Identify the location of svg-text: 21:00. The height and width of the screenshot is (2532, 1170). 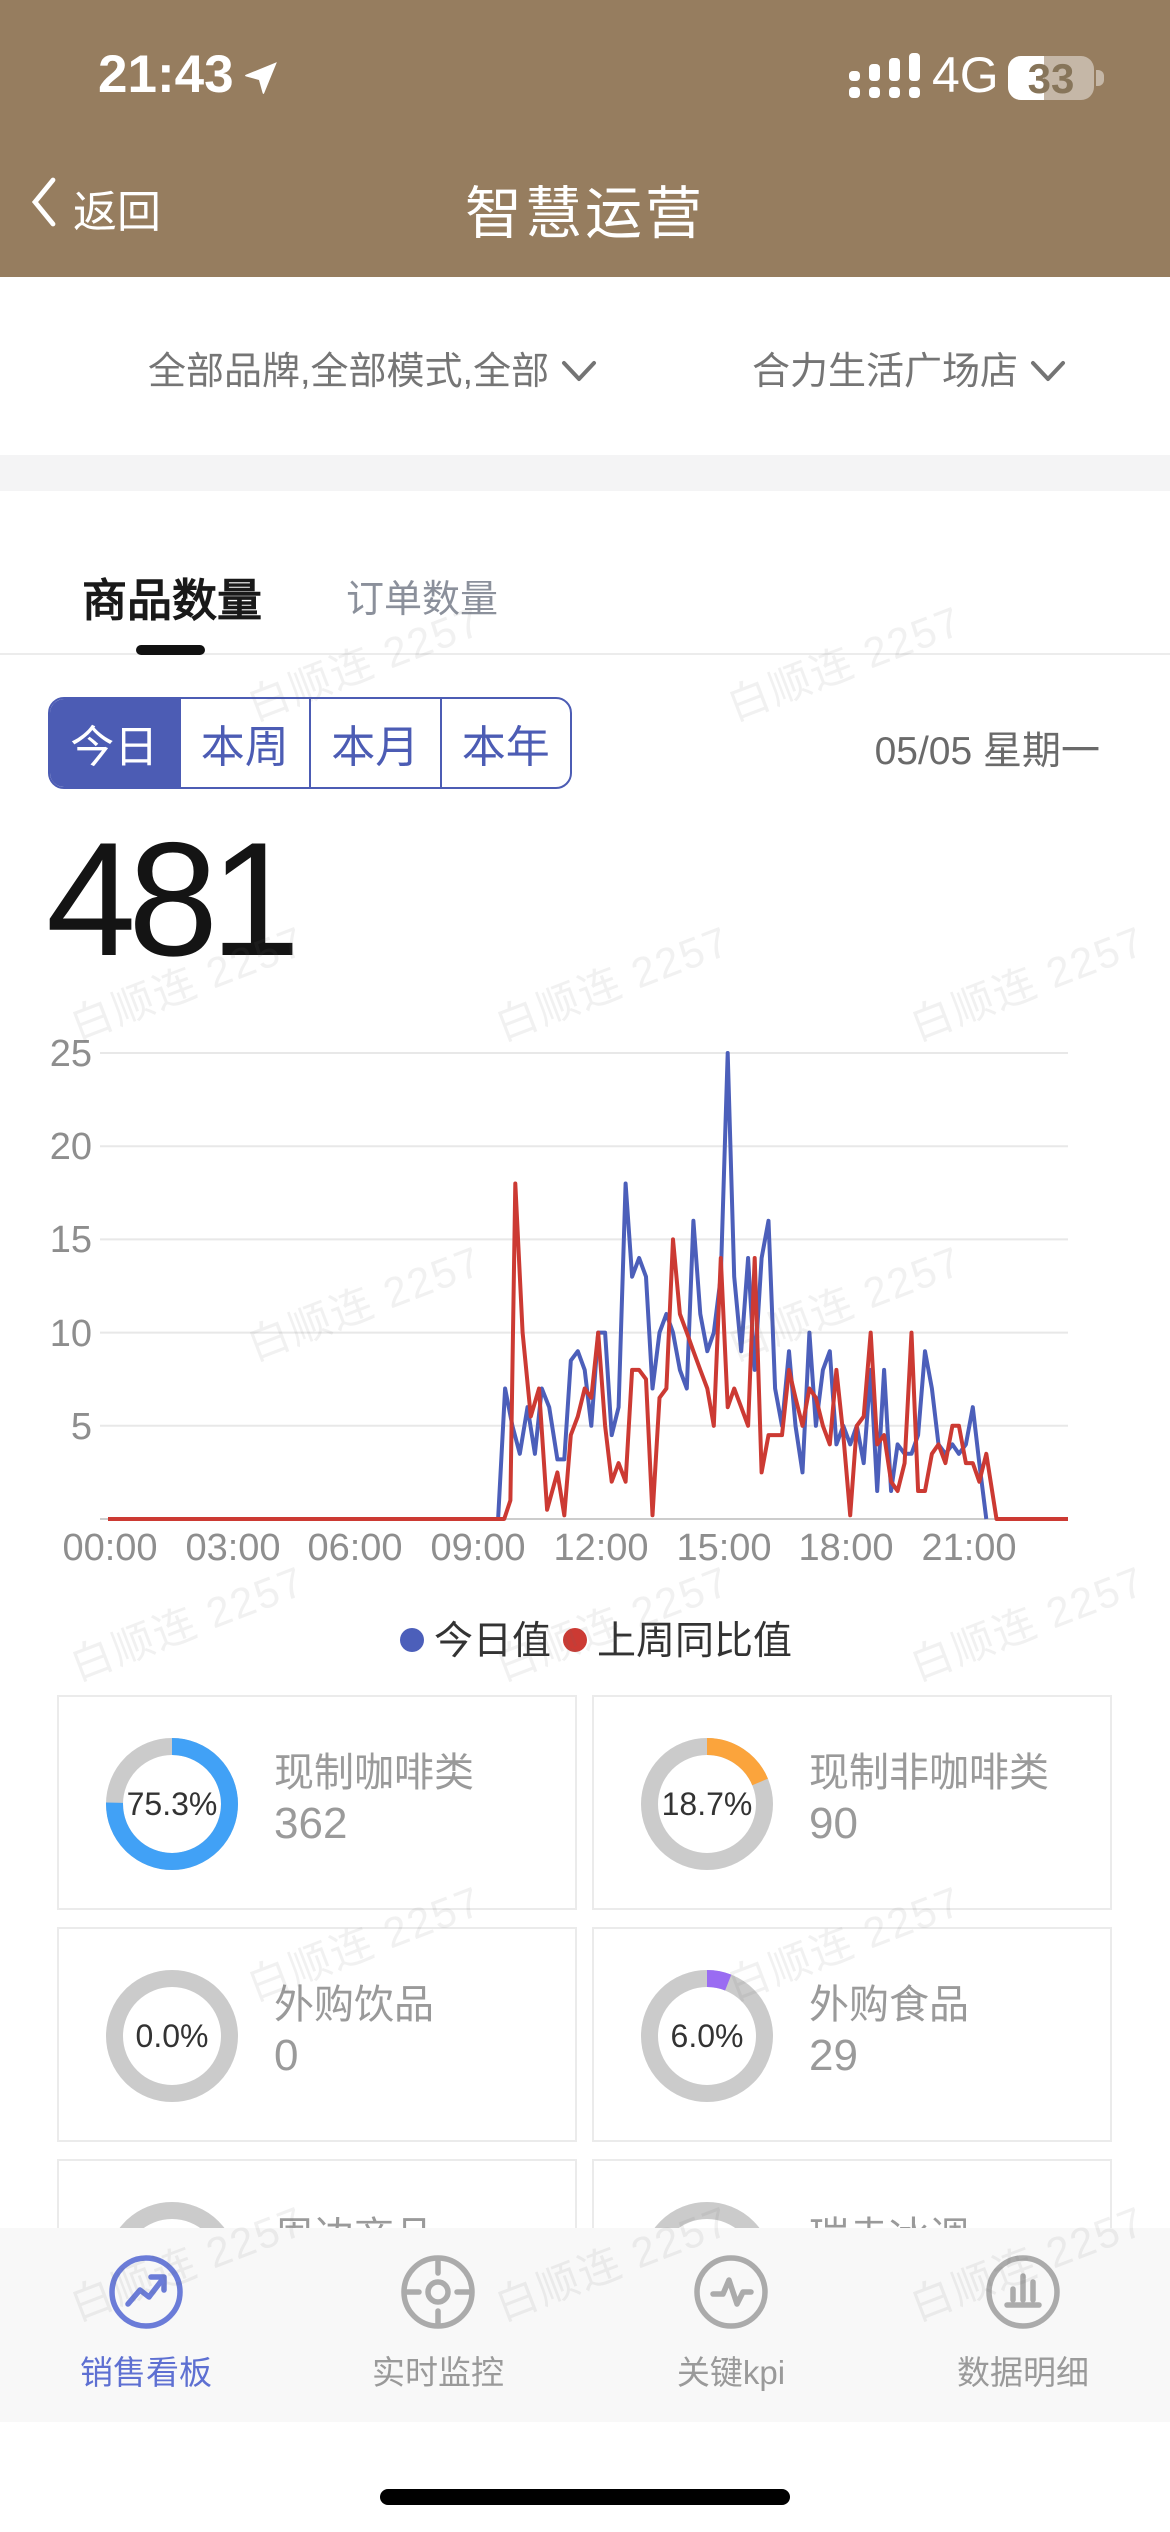
(968, 1548).